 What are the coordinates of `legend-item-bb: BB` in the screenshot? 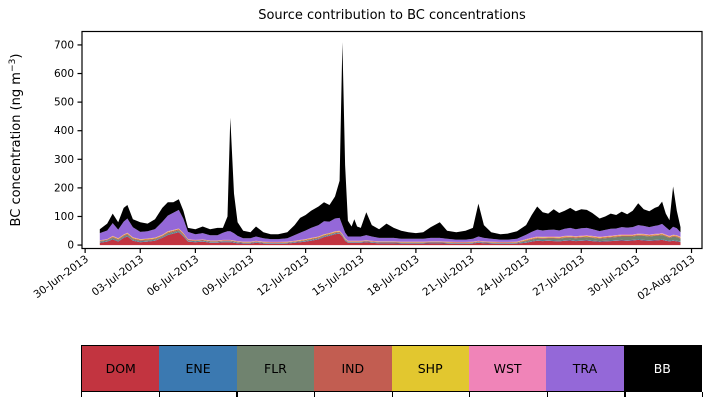 It's located at (662, 368).